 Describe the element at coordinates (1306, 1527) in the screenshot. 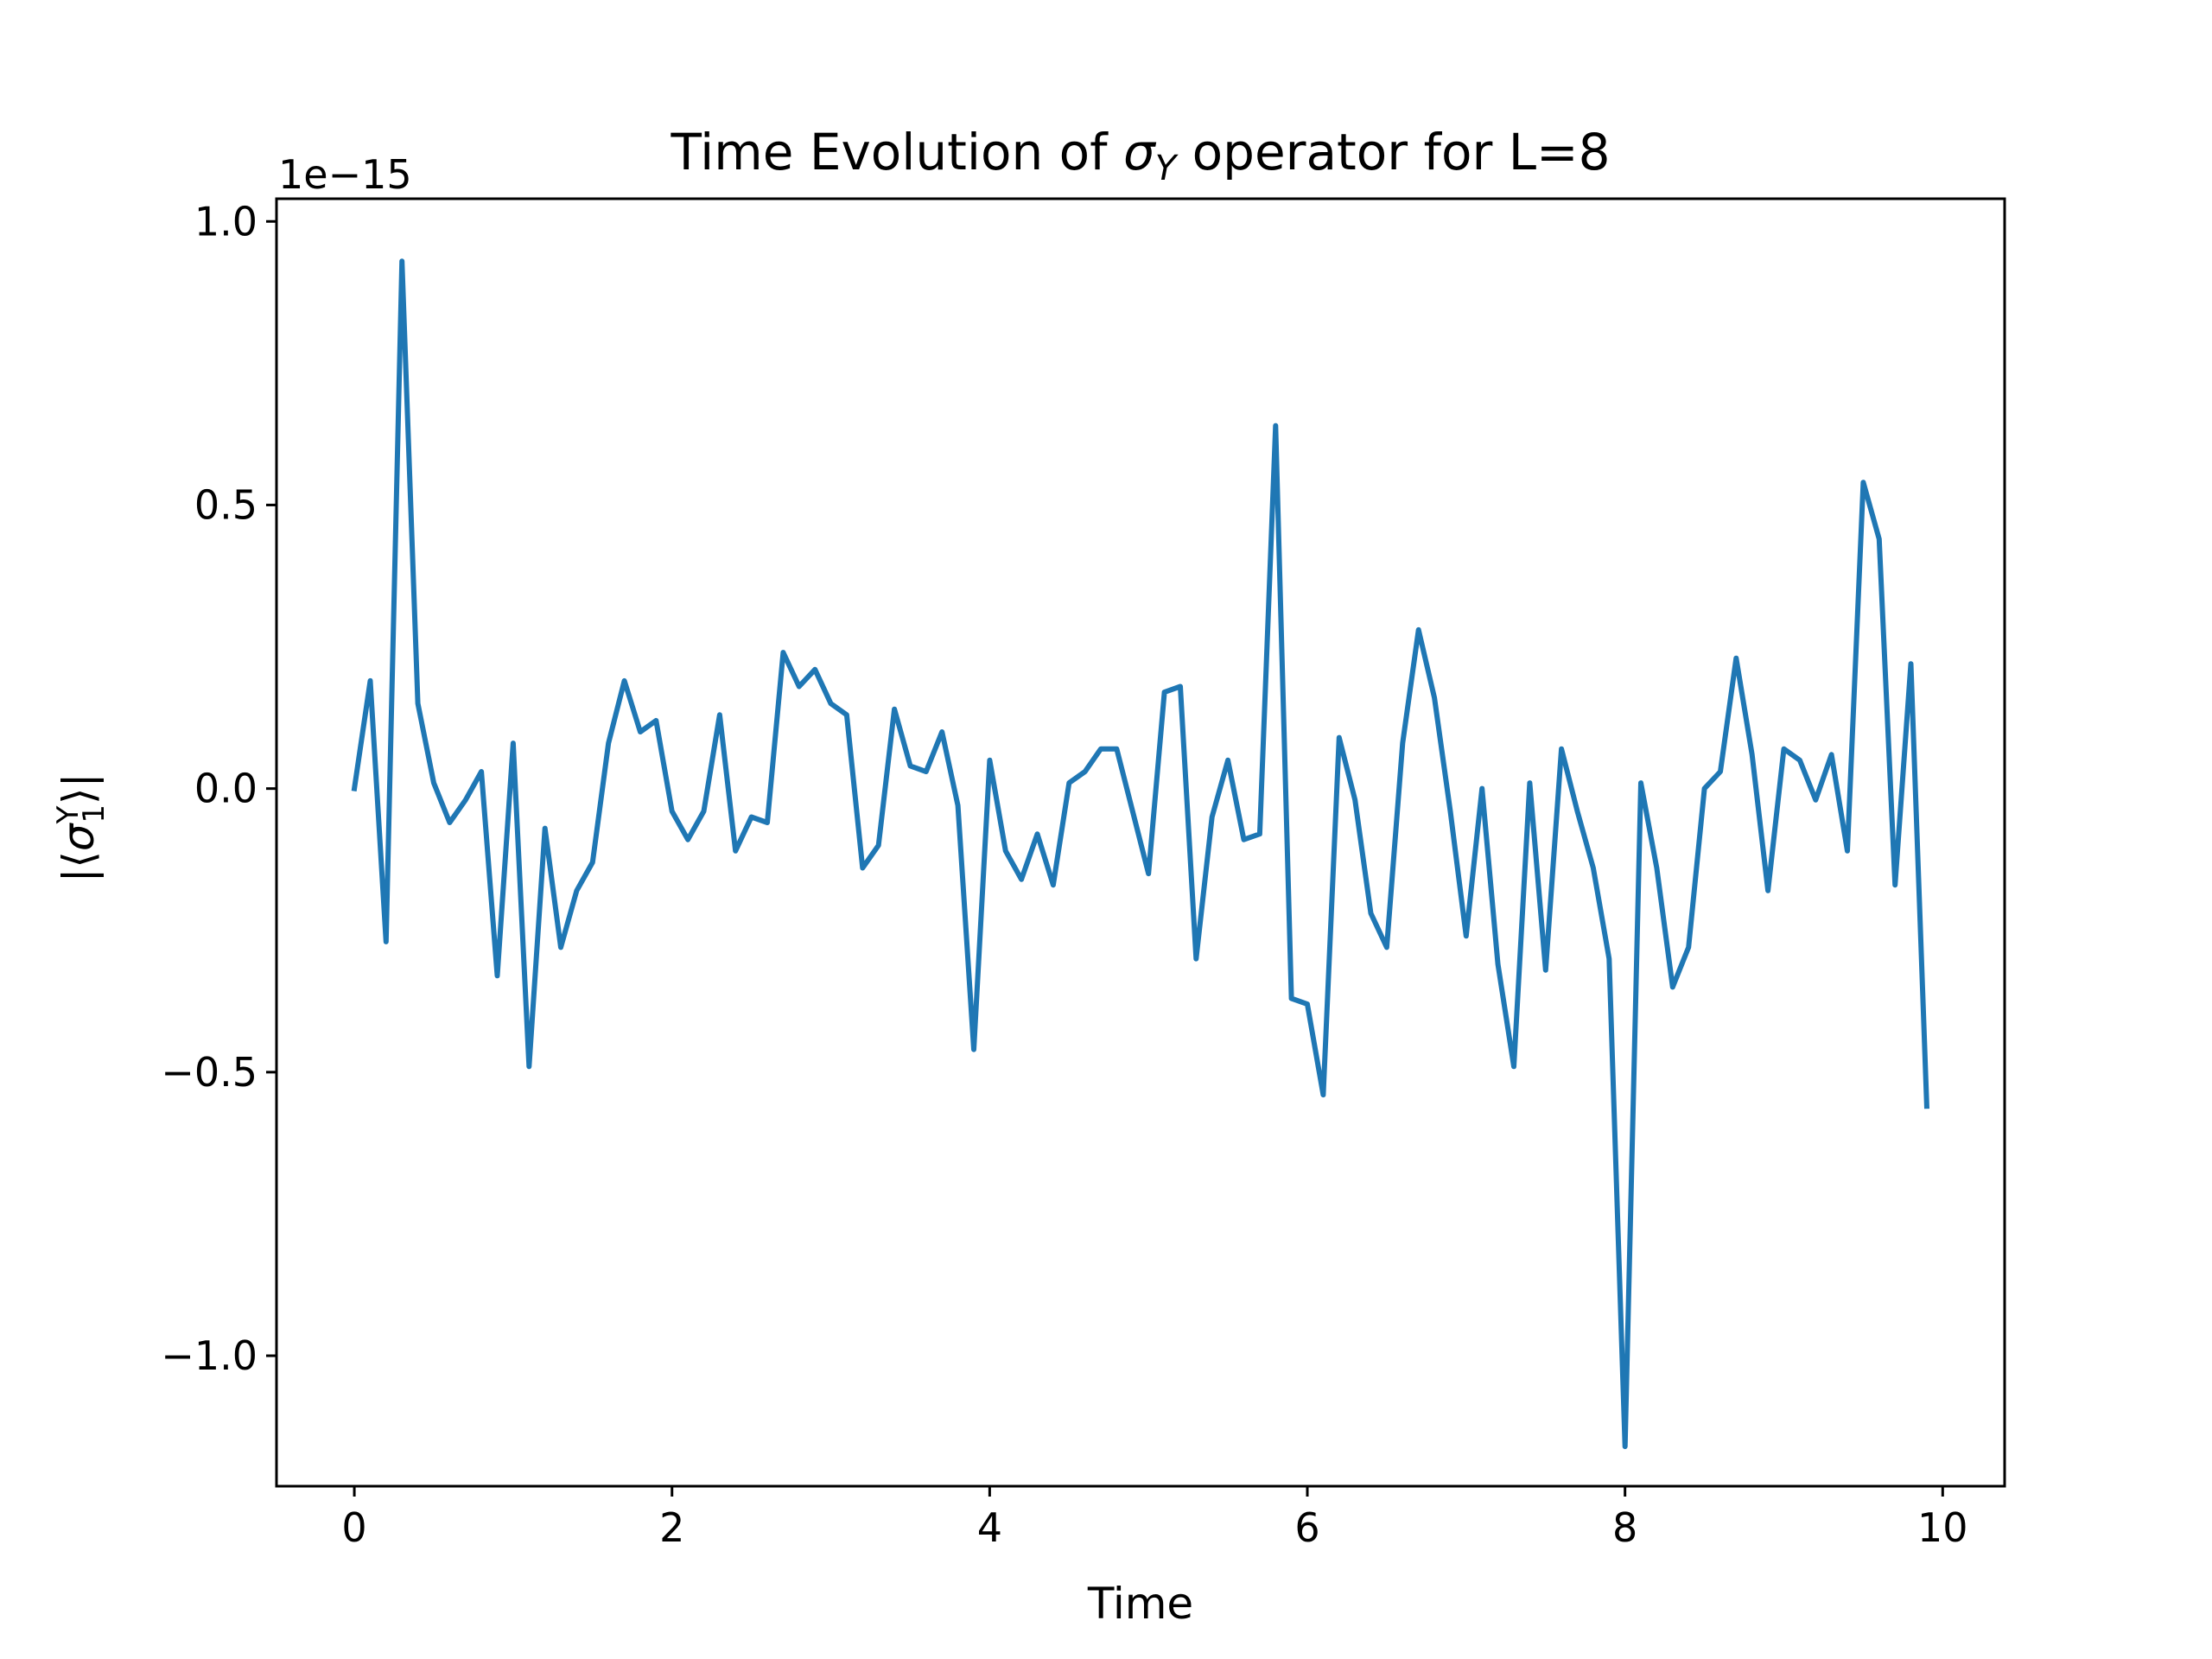

I see `x-tick-label: 6` at that location.